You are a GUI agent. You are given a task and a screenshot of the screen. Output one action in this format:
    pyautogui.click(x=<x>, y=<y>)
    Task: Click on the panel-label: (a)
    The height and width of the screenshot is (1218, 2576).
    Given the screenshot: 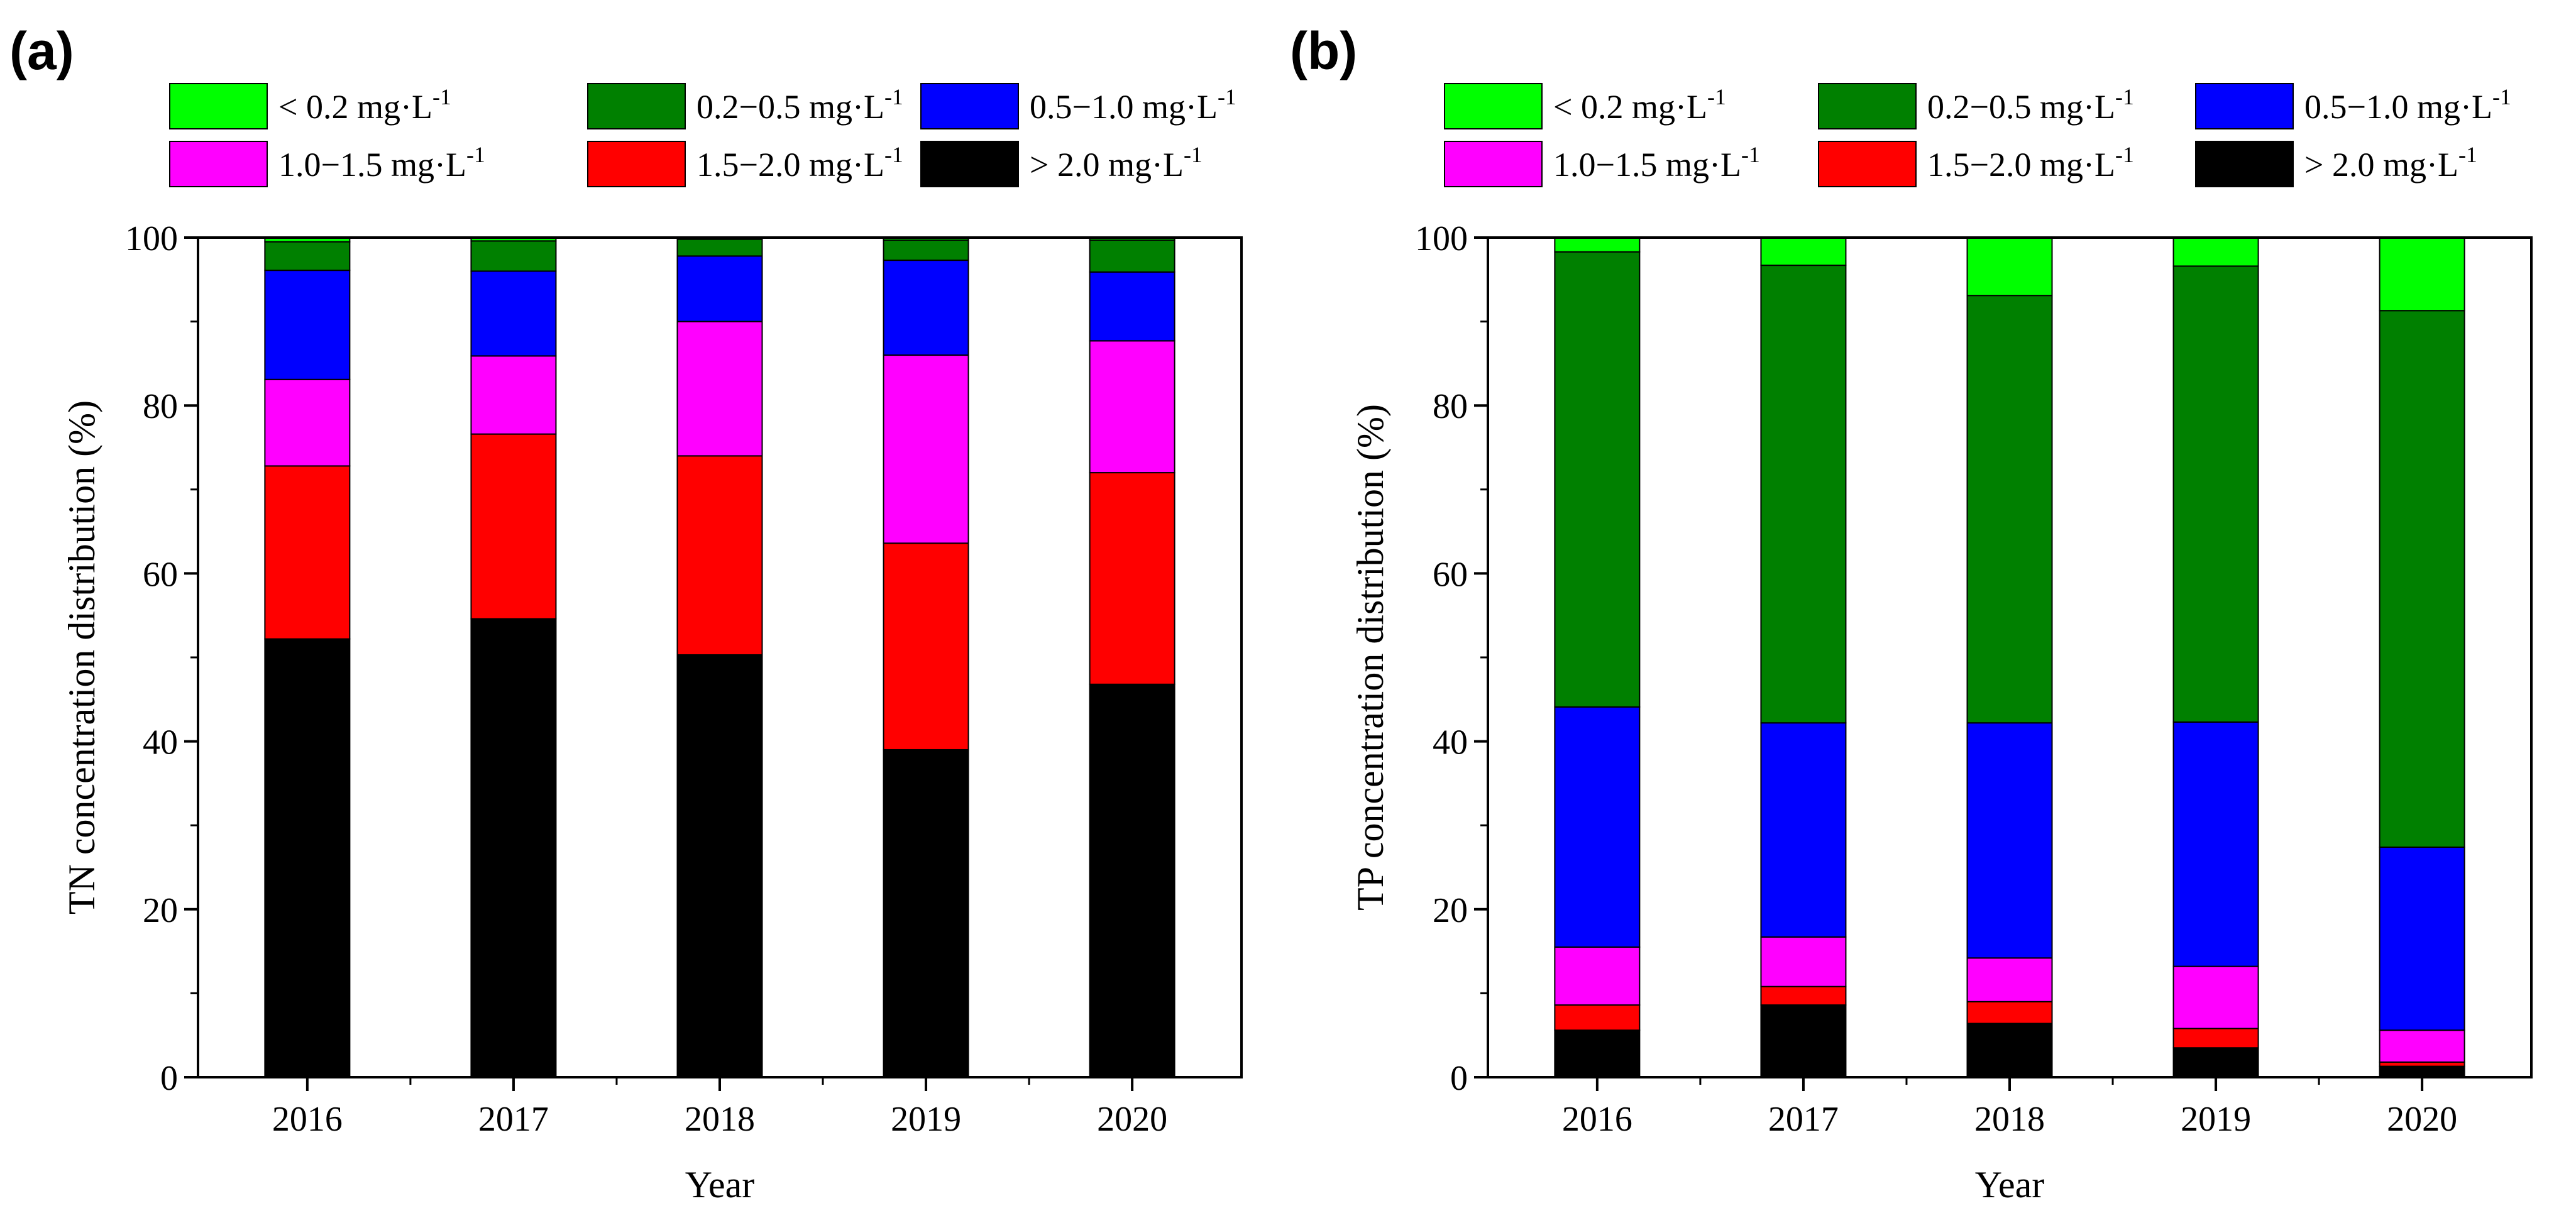 What is the action you would take?
    pyautogui.click(x=41, y=50)
    